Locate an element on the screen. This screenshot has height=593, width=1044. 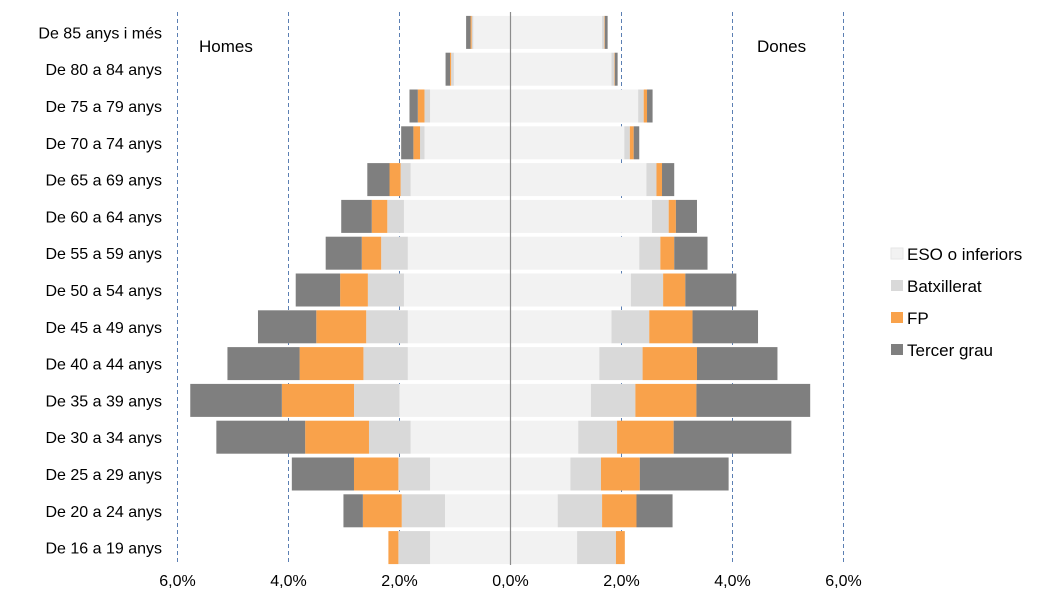
category-label: De 75 a 79 anys is located at coordinates (103, 107).